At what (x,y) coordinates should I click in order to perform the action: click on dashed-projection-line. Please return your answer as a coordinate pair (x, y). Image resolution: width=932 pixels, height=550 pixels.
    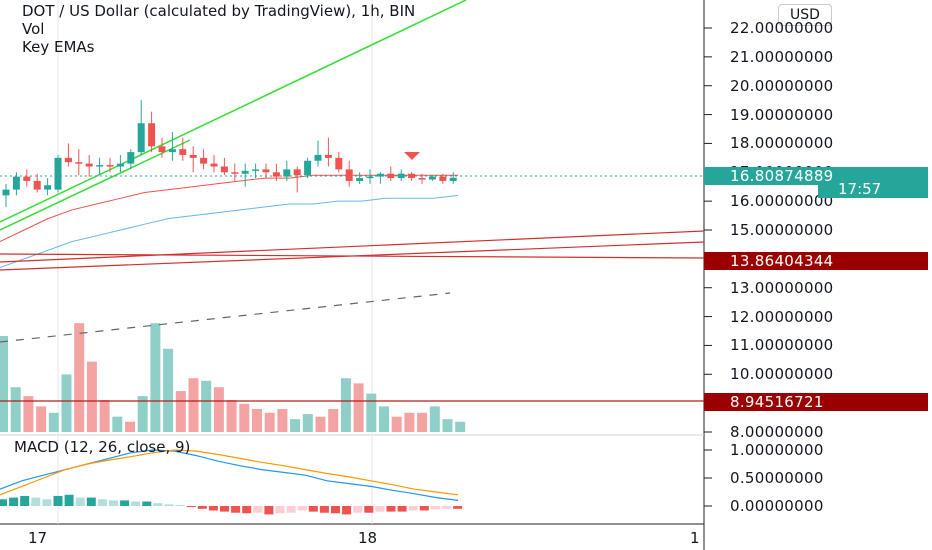
    Looking at the image, I should click on (225, 317).